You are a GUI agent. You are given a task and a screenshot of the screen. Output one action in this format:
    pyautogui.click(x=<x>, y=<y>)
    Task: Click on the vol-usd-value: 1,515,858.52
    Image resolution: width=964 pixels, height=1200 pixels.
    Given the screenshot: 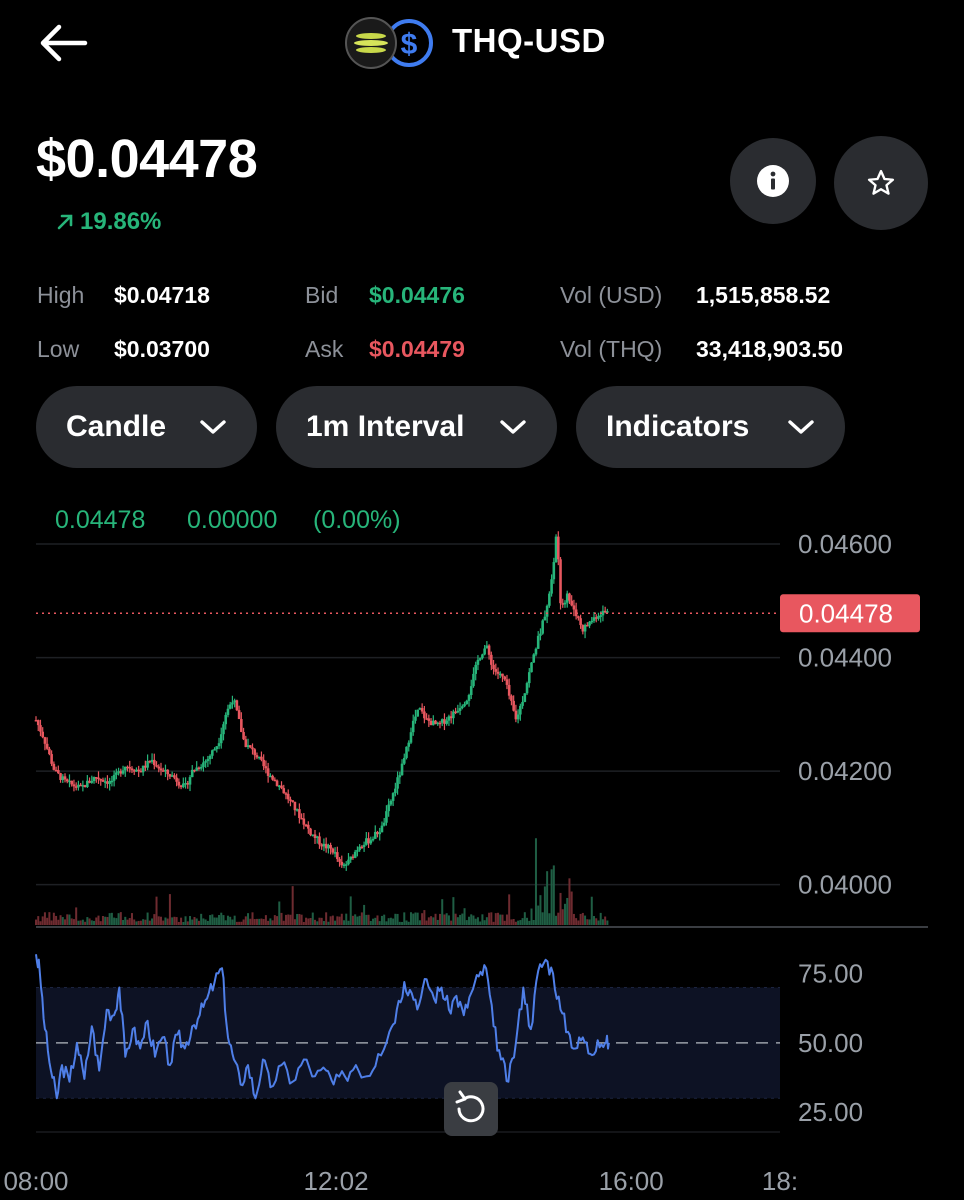 What is the action you would take?
    pyautogui.click(x=763, y=295)
    